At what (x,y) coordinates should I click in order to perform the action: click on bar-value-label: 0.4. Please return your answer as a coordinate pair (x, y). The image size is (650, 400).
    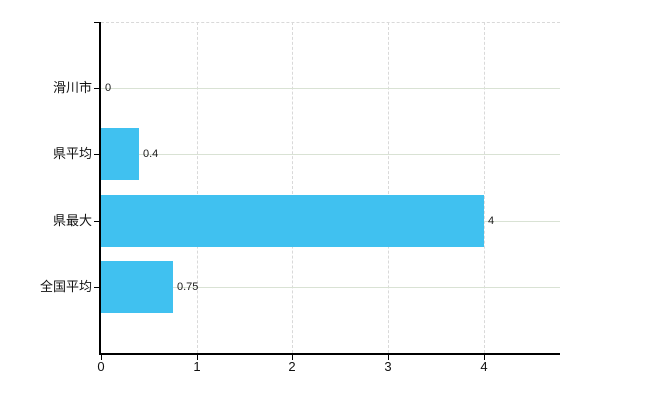
    Looking at the image, I should click on (151, 154).